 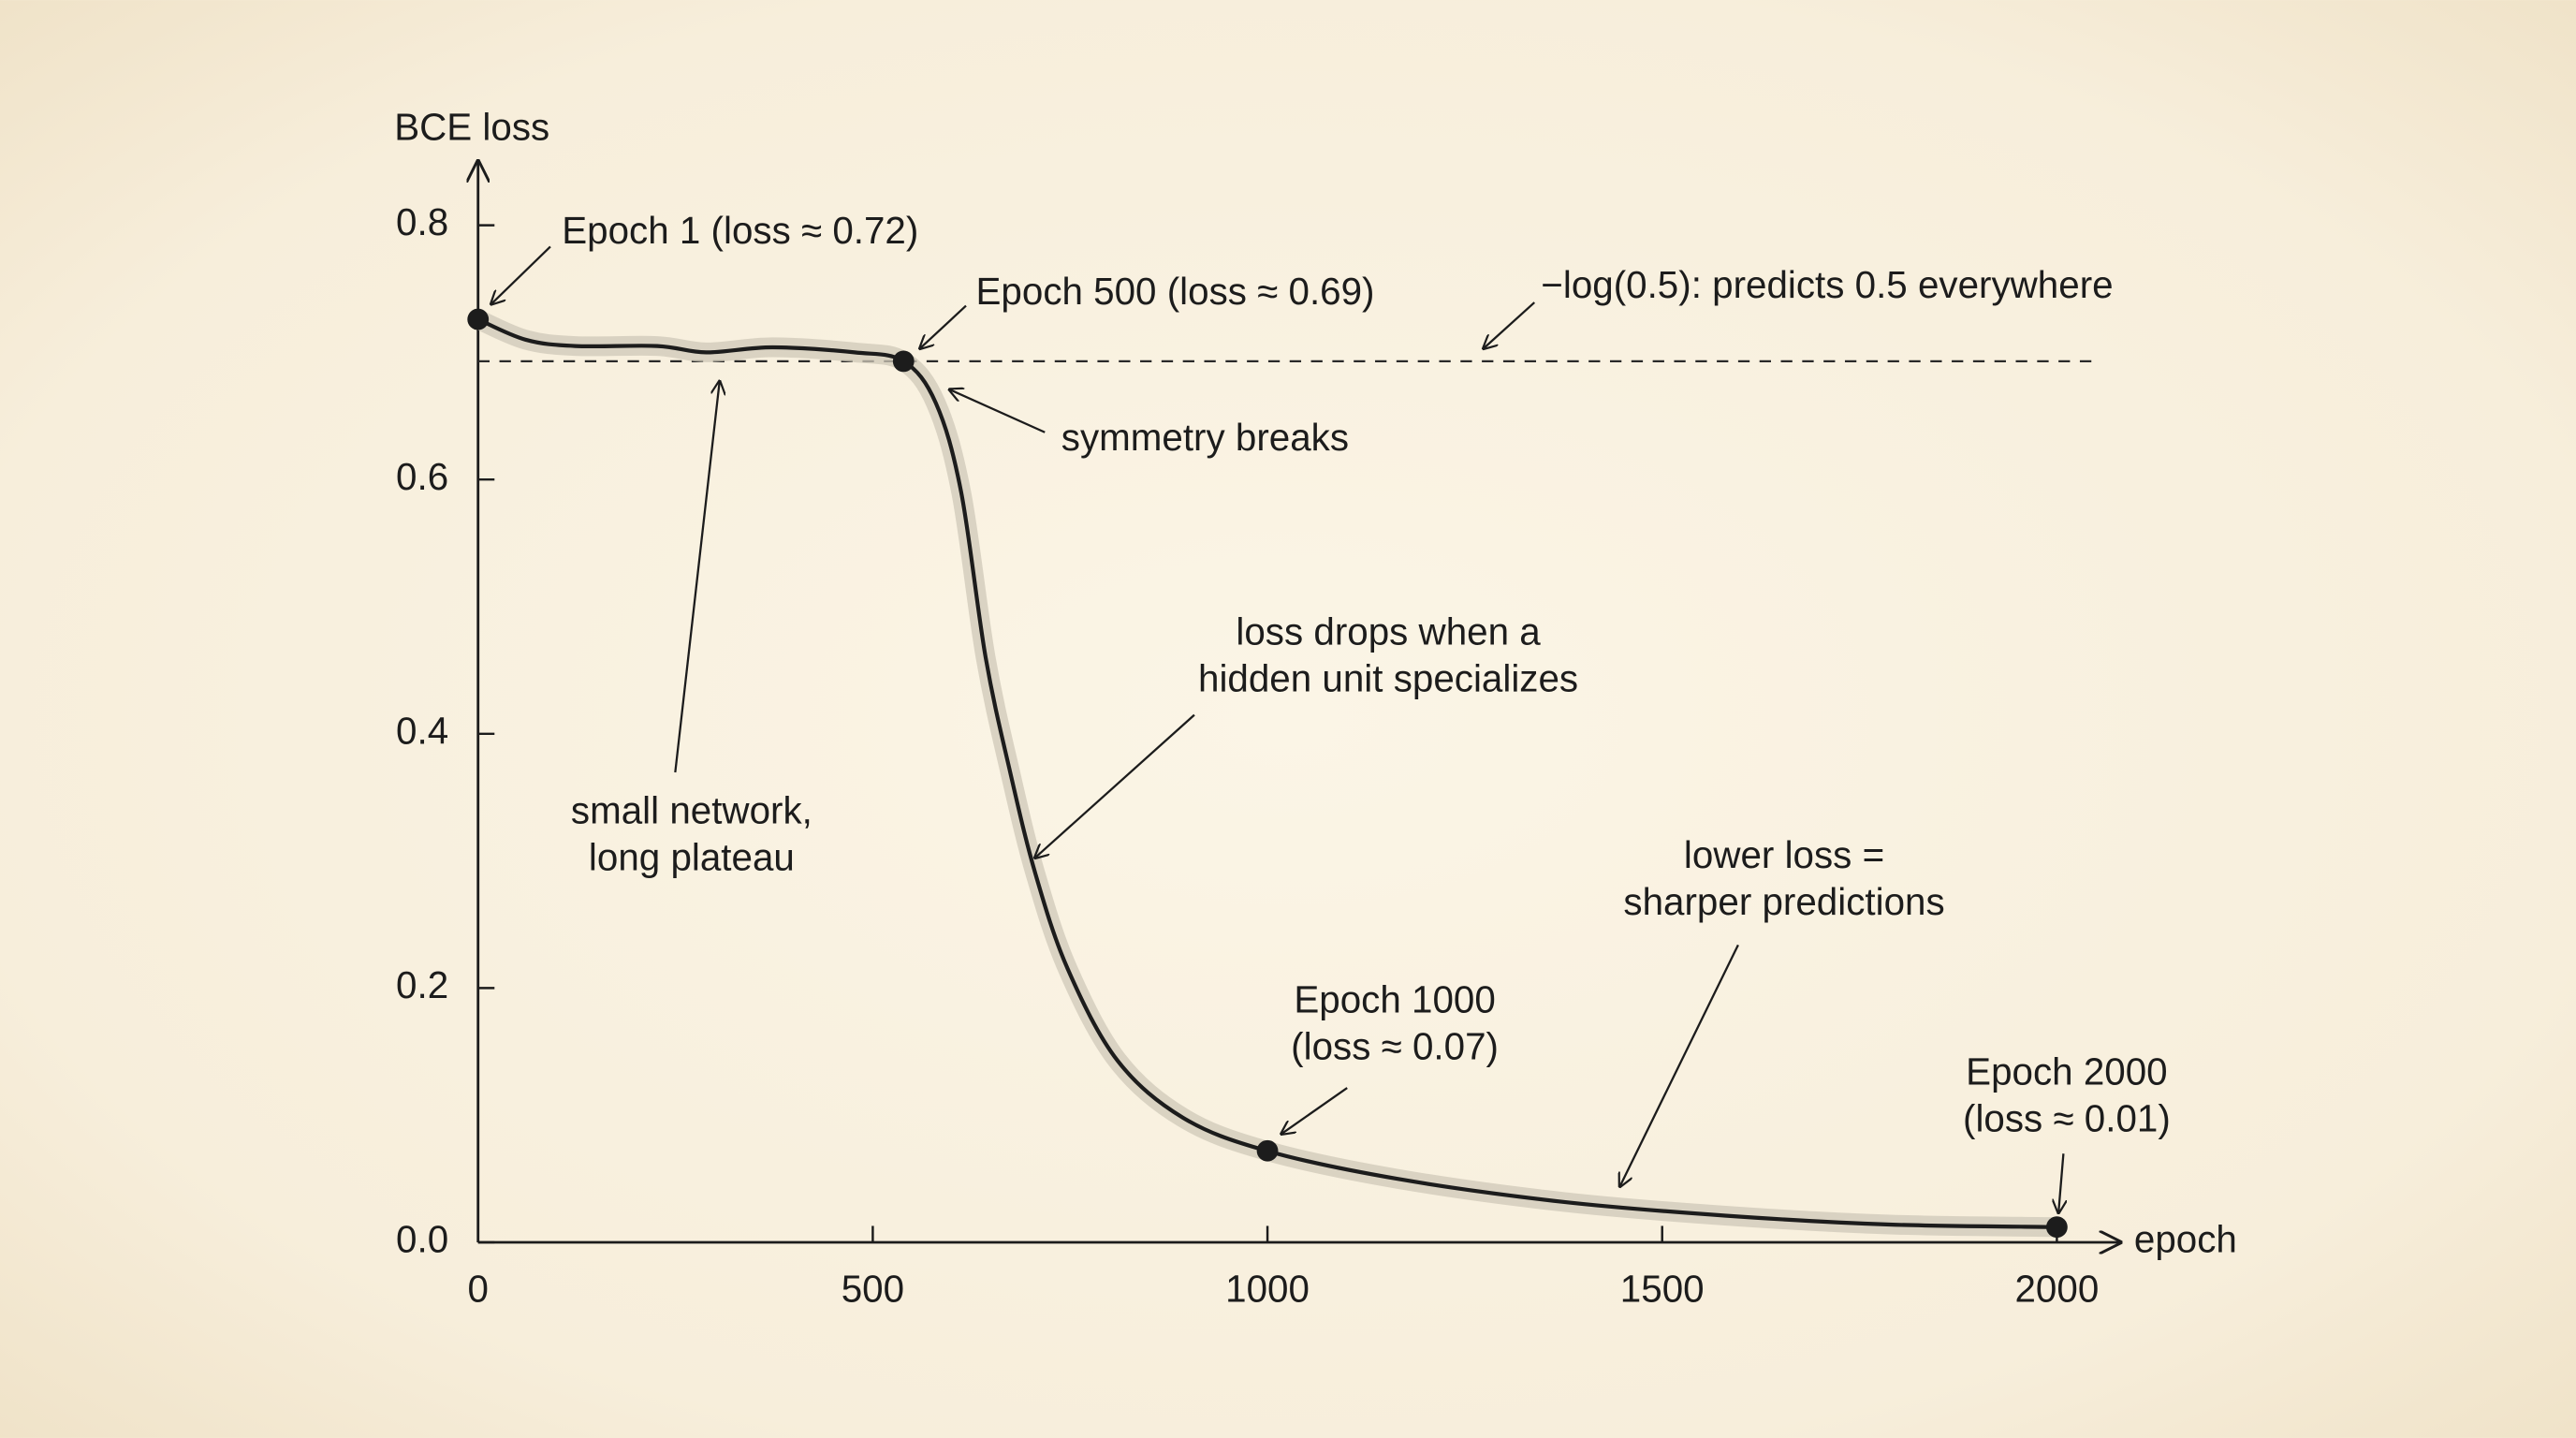 What do you see at coordinates (1205, 437) in the screenshot?
I see `annotation: symmetry breaks` at bounding box center [1205, 437].